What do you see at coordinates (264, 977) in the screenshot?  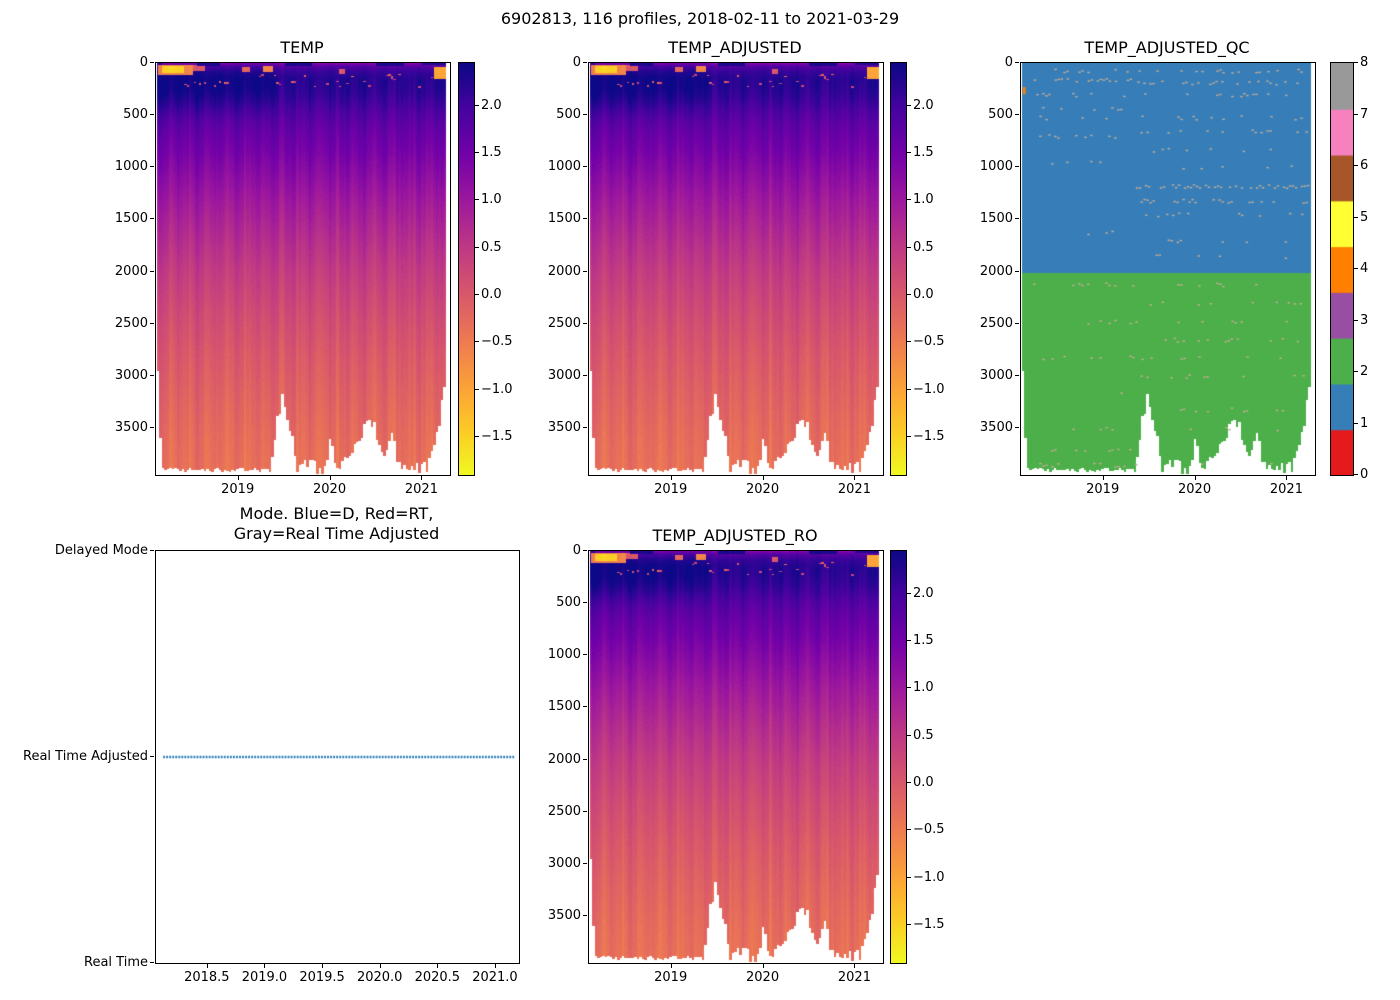 I see `x-tick-label: 2019.0` at bounding box center [264, 977].